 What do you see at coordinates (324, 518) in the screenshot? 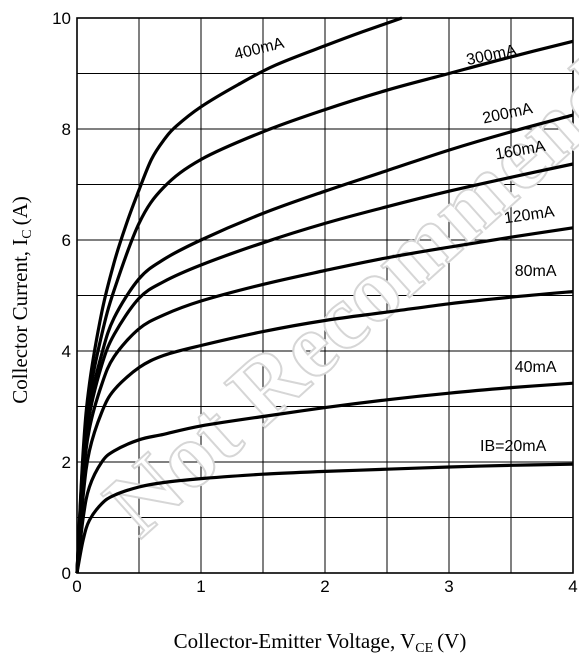
I see `curve-ib20ma` at bounding box center [324, 518].